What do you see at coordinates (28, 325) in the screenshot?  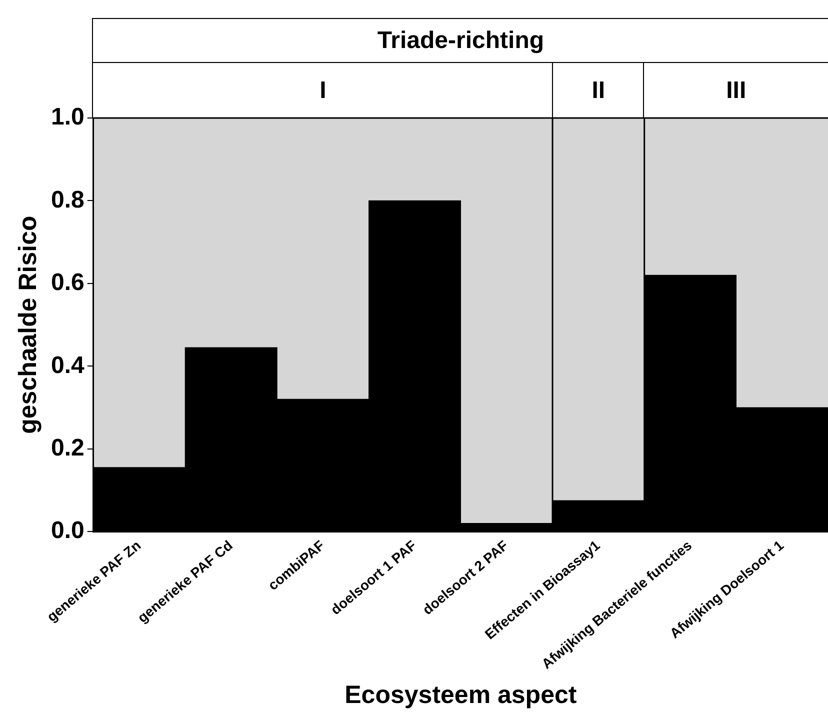 I see `y-axis-title: geschaalde Risico` at bounding box center [28, 325].